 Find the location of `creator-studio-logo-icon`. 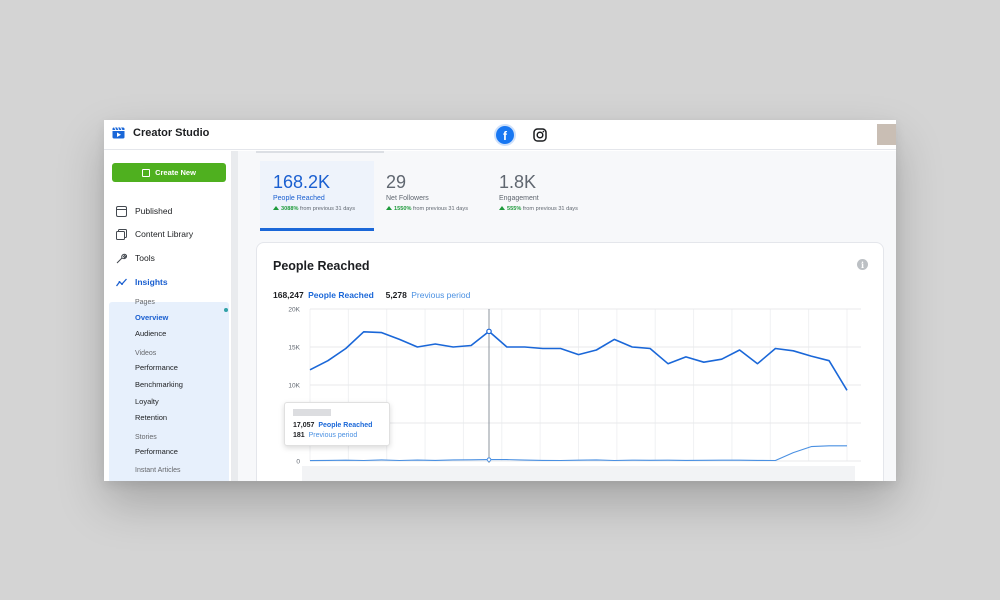

creator-studio-logo-icon is located at coordinates (118, 133).